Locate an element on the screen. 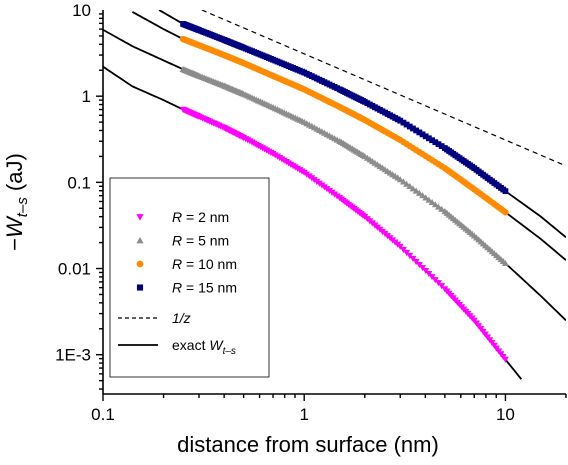 This screenshot has height=465, width=568. y-tick-label: 0.1 is located at coordinates (79, 182).